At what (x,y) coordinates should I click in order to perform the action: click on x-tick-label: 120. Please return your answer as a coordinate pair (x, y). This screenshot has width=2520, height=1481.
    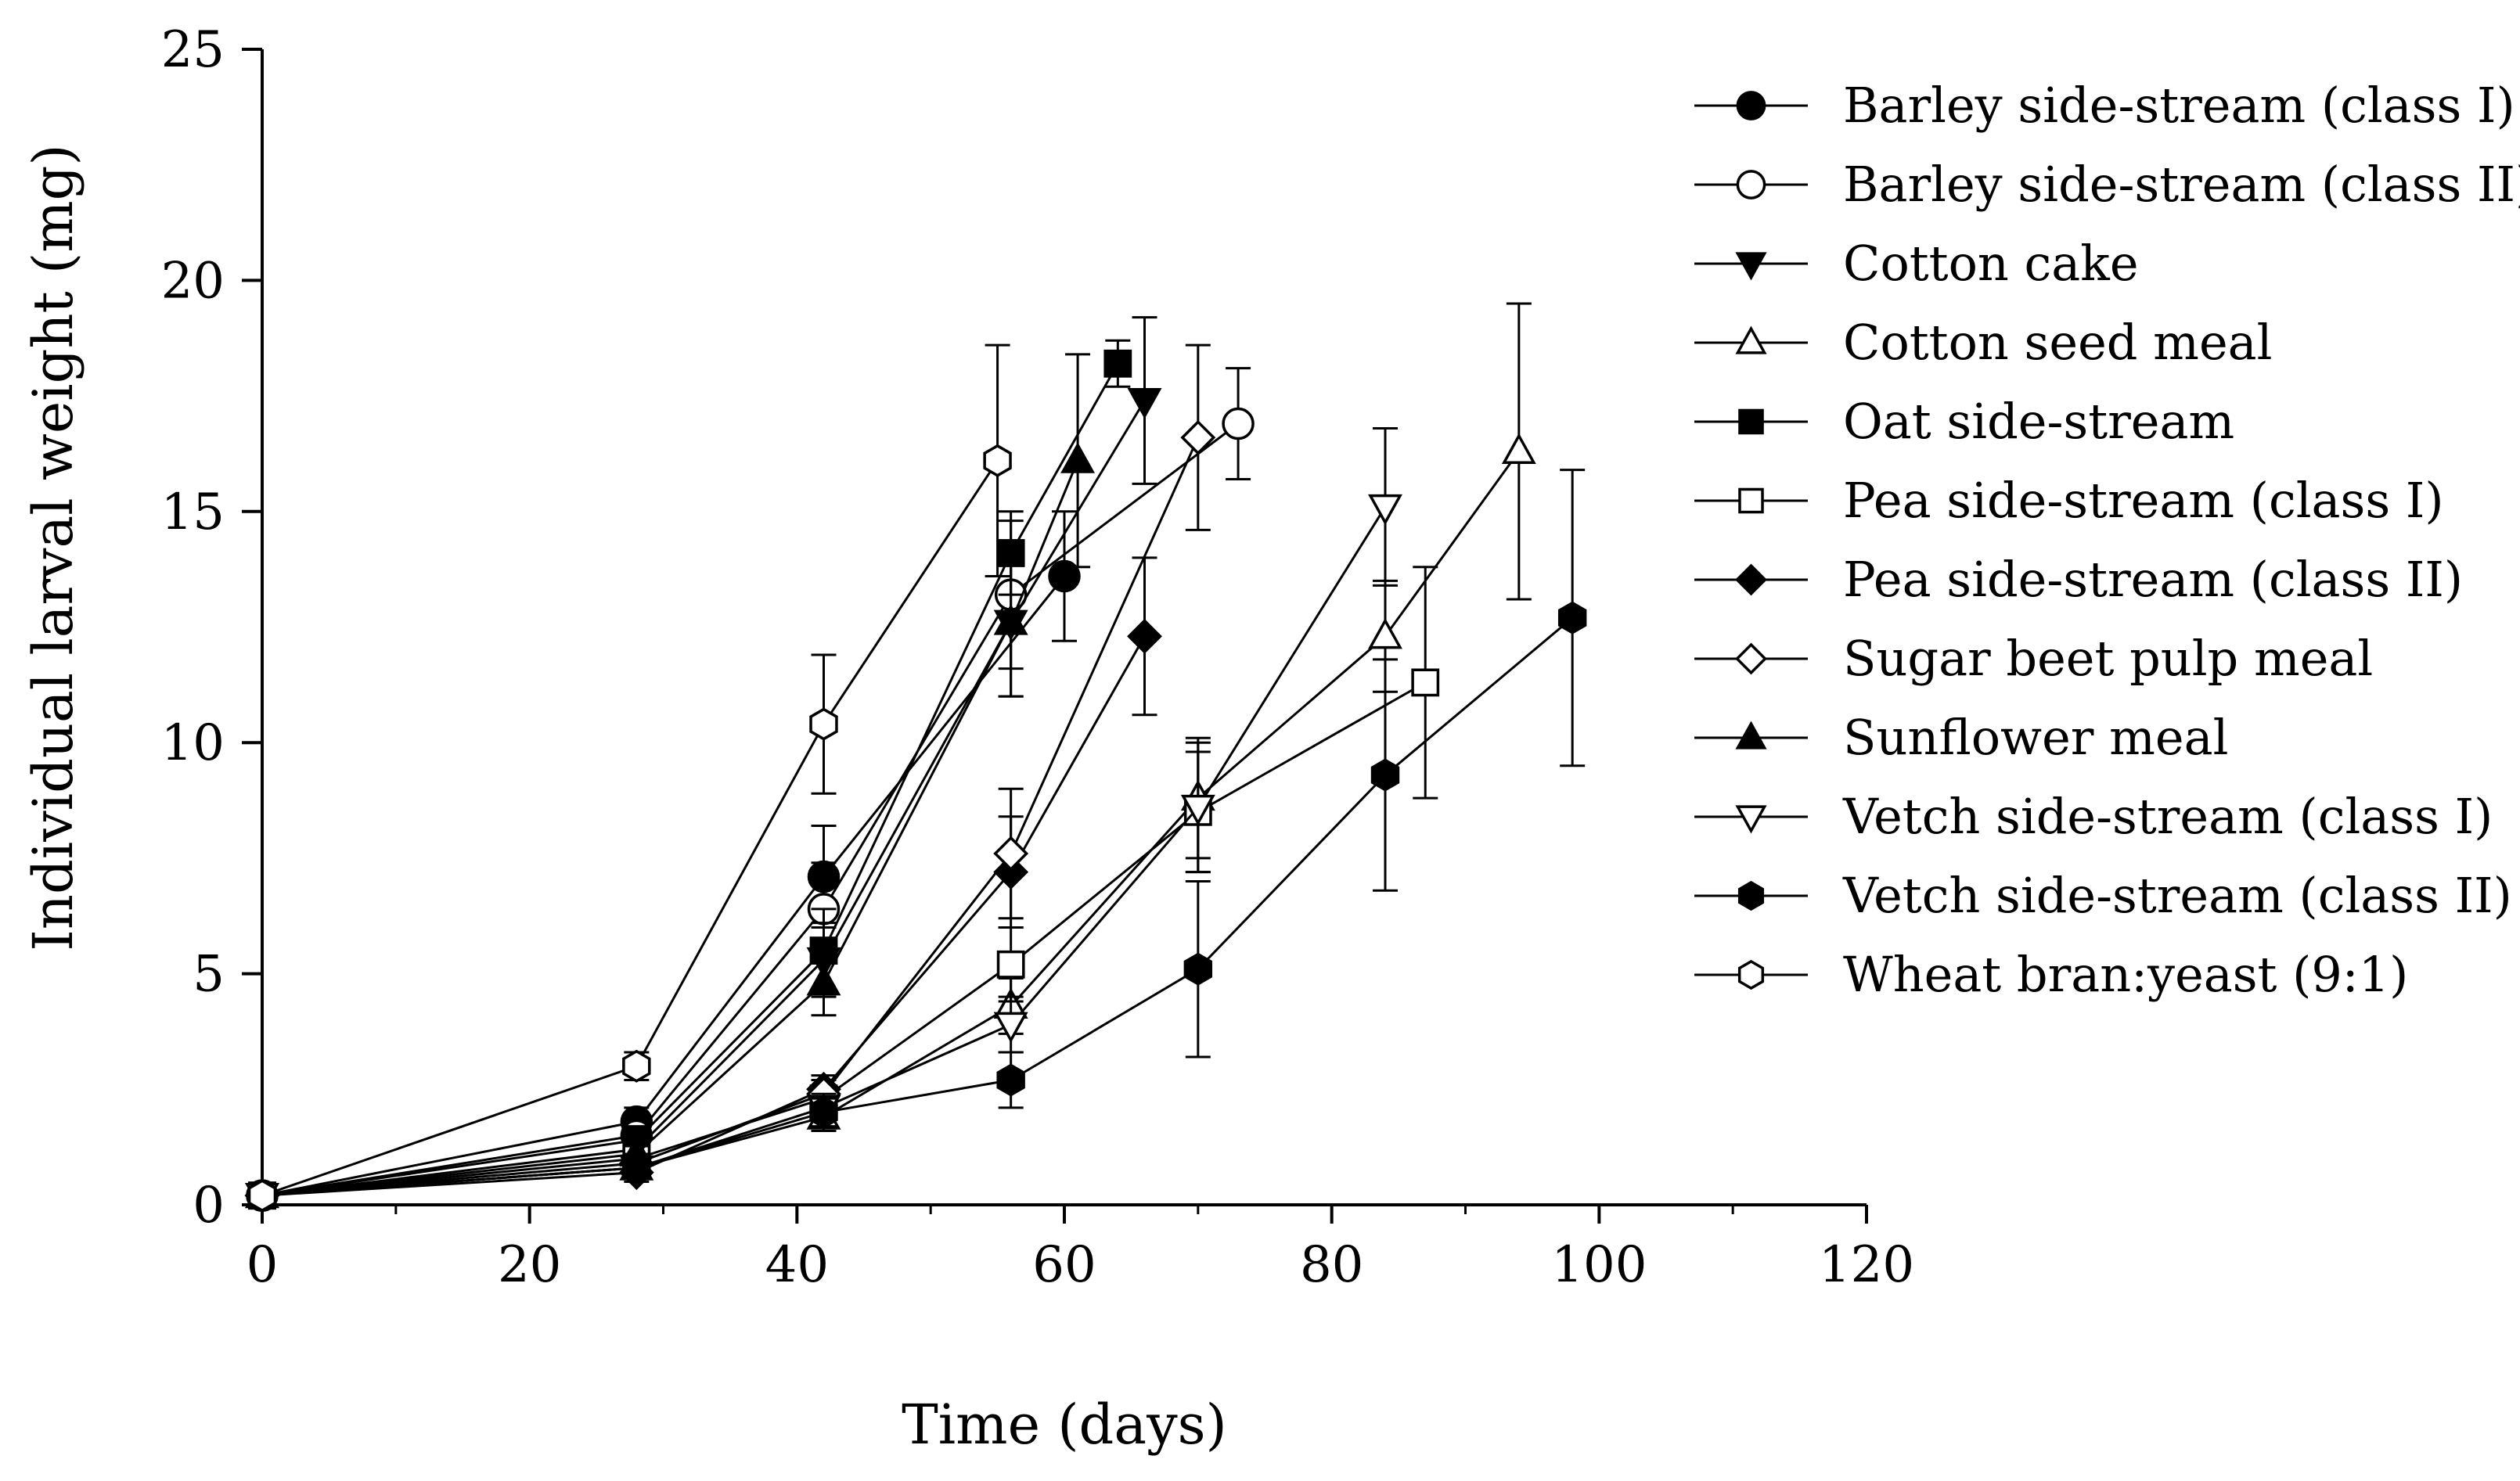
    Looking at the image, I should click on (1866, 1265).